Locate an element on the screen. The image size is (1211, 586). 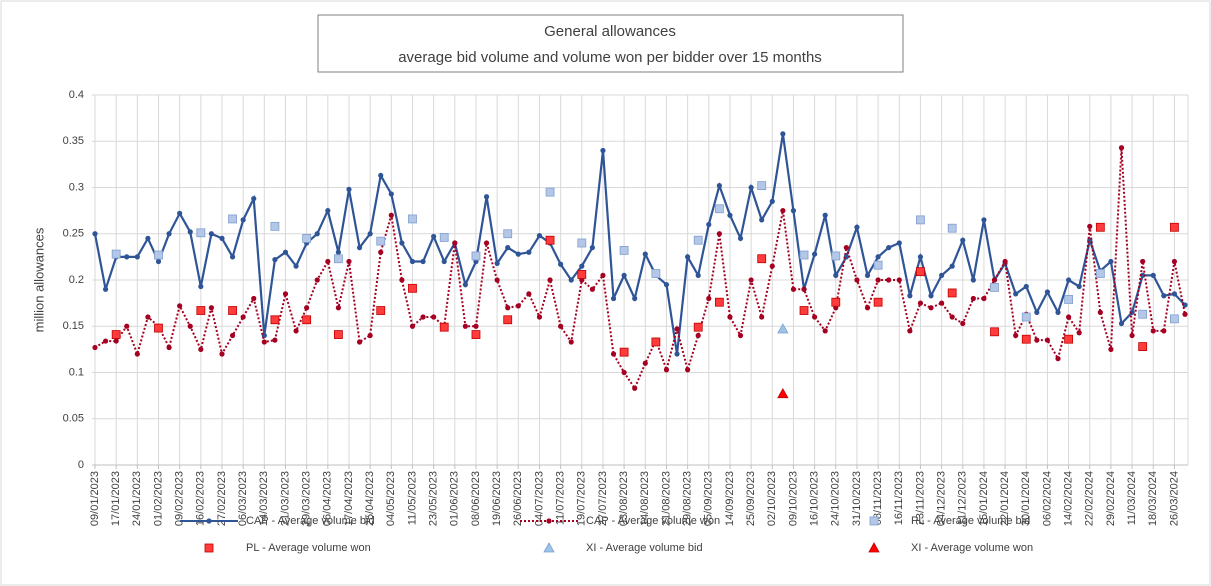
x-tick-label: 01/06/2023 is located at coordinates (455, 498).